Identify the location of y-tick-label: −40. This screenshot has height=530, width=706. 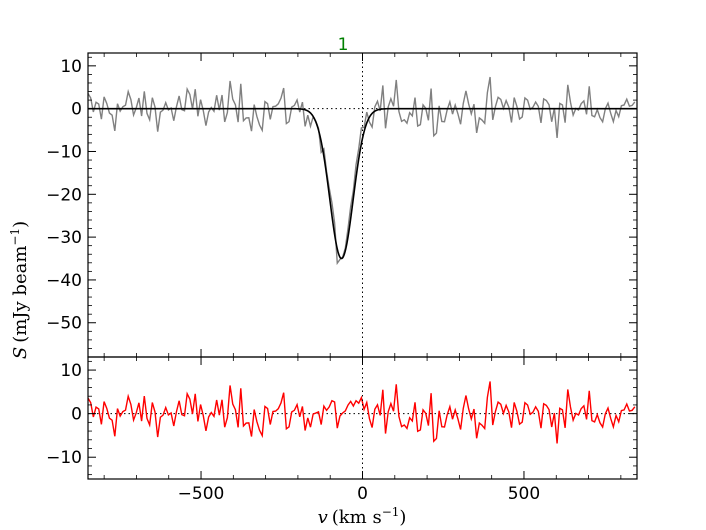
(64, 281).